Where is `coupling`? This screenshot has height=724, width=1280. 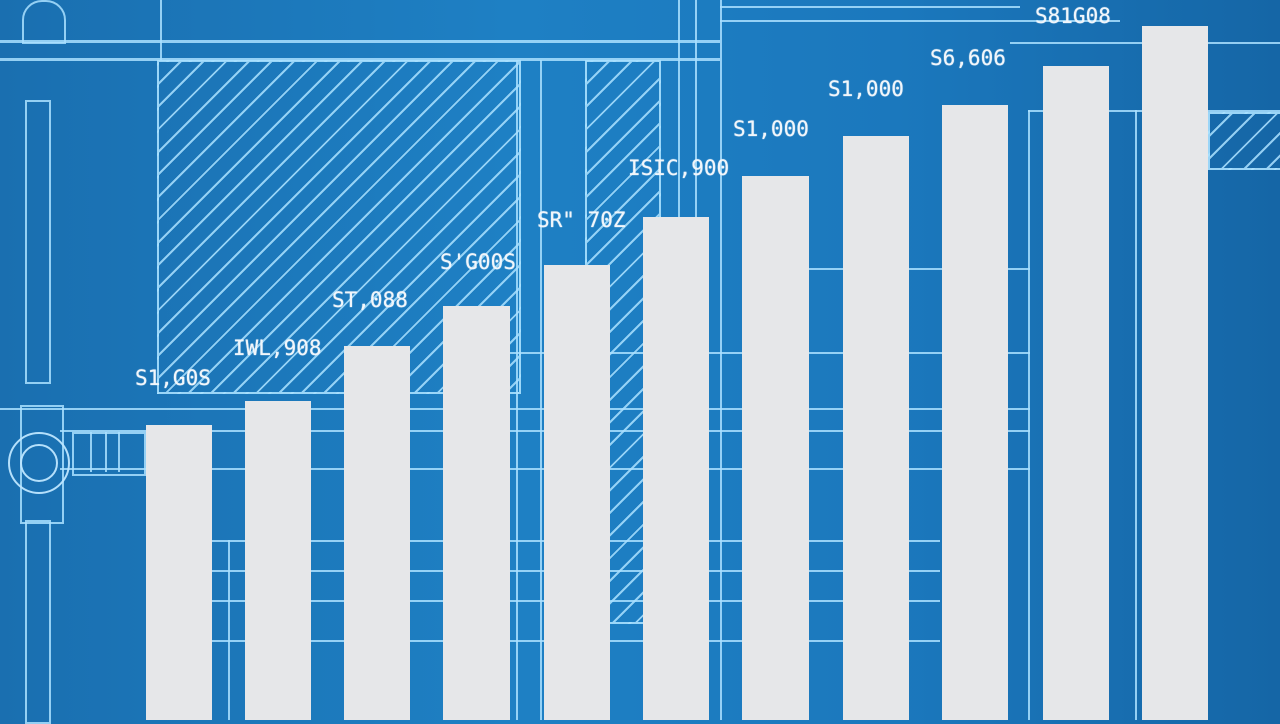 coupling is located at coordinates (109, 454).